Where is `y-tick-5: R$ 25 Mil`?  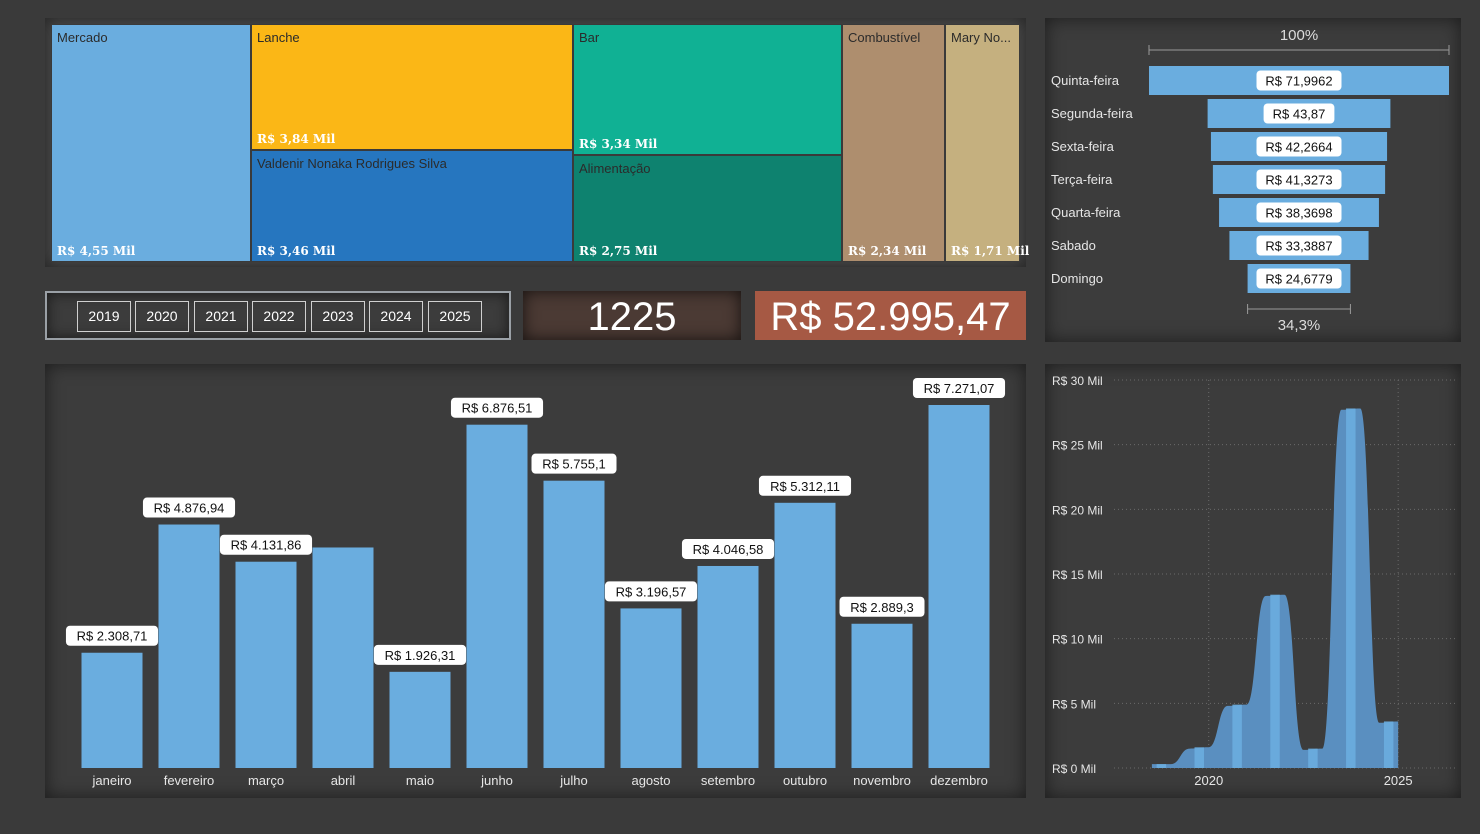
y-tick-5: R$ 25 Mil is located at coordinates (1077, 446).